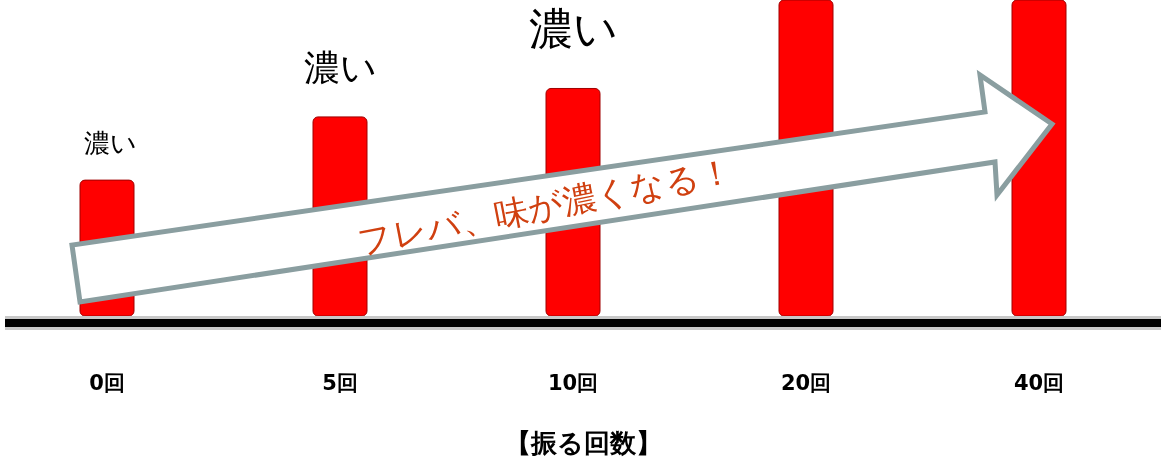  I want to click on x-tick-label: 40回, so click(1039, 383).